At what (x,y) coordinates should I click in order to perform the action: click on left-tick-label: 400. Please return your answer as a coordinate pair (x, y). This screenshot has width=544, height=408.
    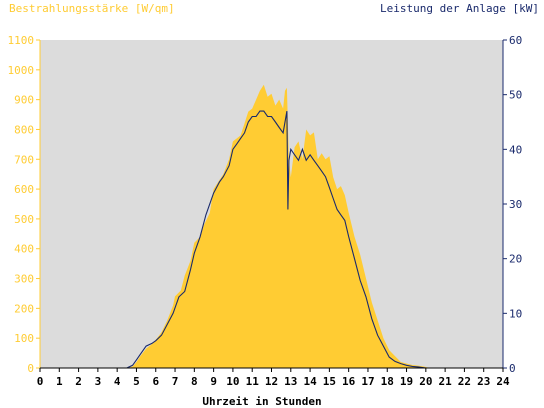
    Looking at the image, I should click on (24, 249).